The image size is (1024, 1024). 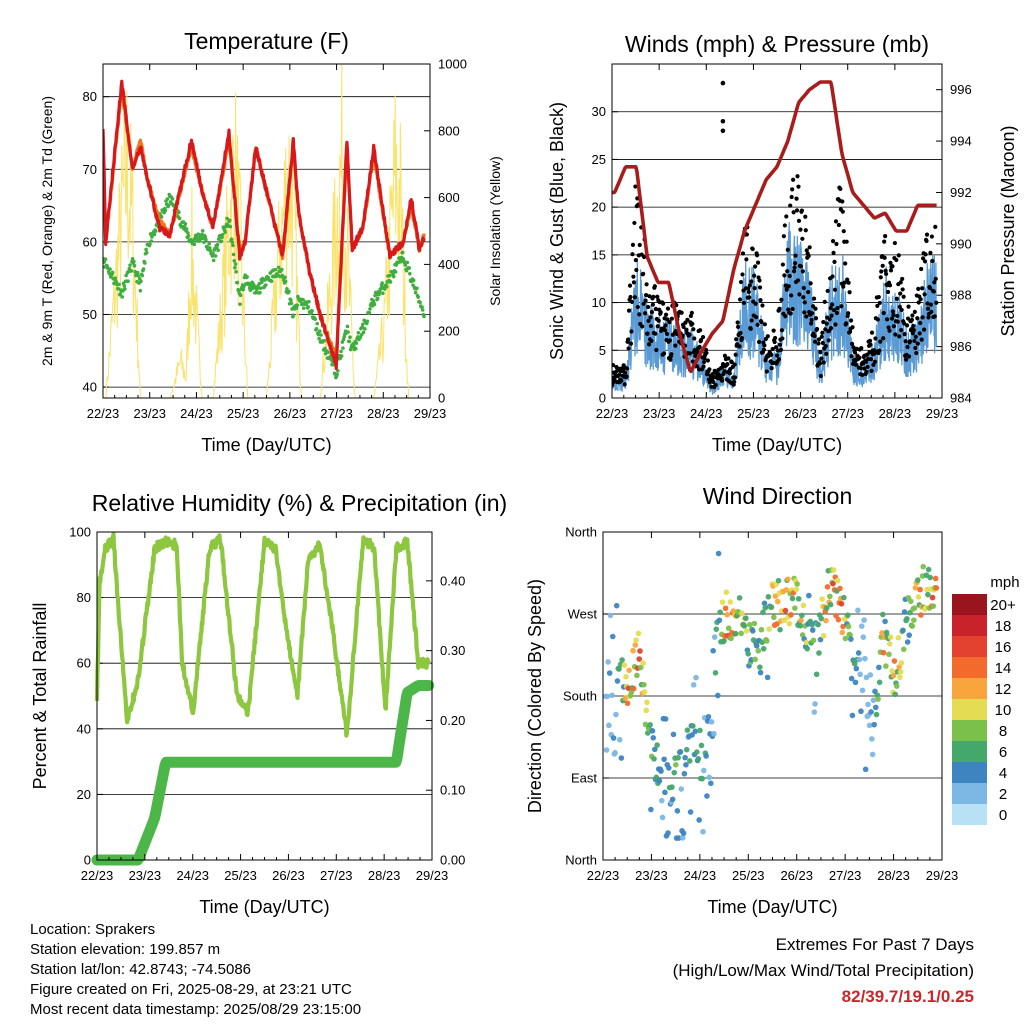 I want to click on pressure-y2-tick-label: 988, so click(x=961, y=295).